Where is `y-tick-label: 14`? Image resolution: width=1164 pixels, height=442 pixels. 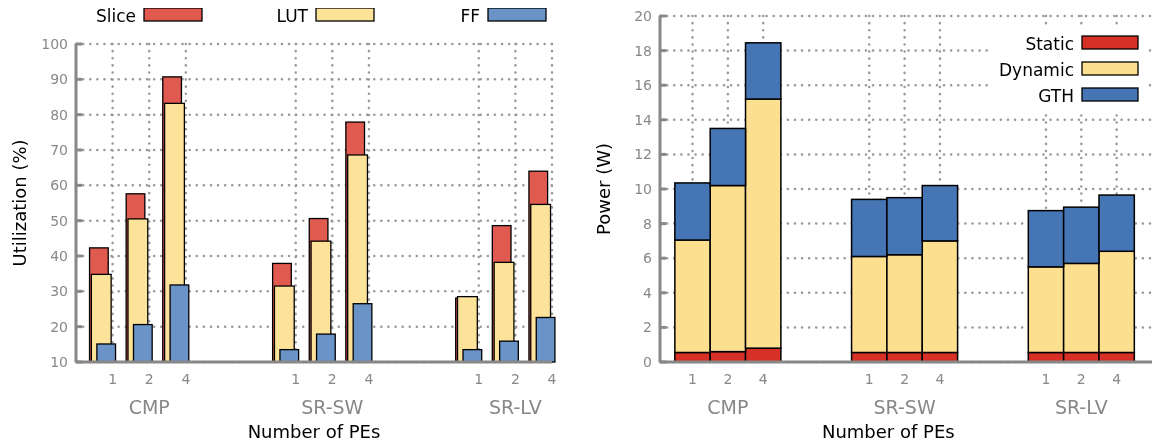 y-tick-label: 14 is located at coordinates (643, 119).